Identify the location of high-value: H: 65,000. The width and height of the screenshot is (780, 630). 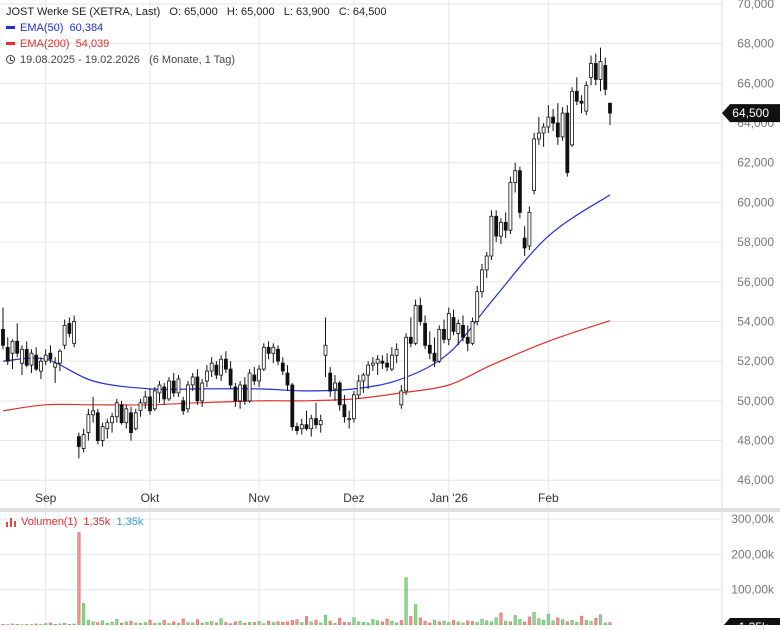
(251, 12).